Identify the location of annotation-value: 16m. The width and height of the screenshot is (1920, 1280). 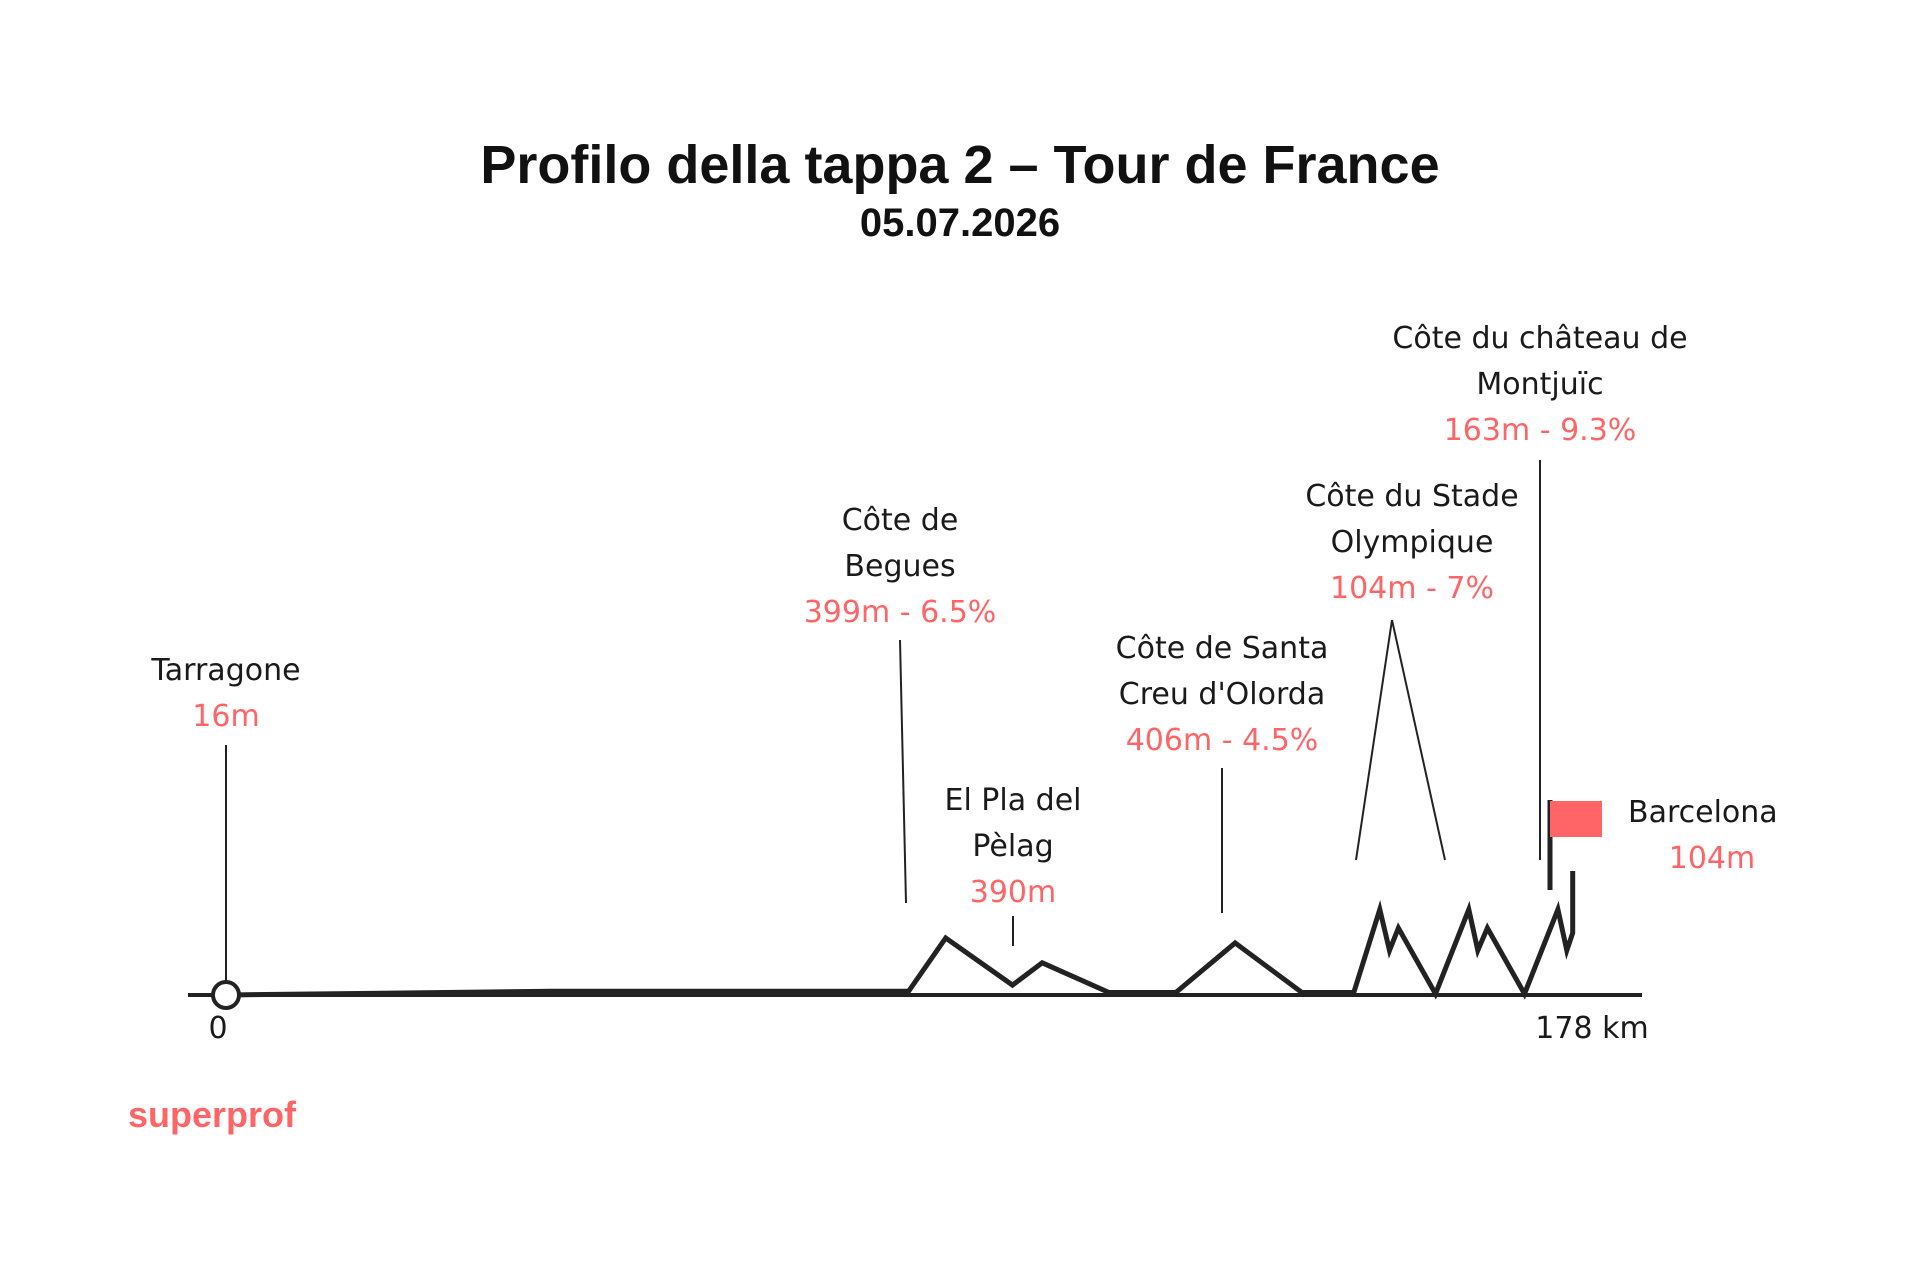
(225, 716).